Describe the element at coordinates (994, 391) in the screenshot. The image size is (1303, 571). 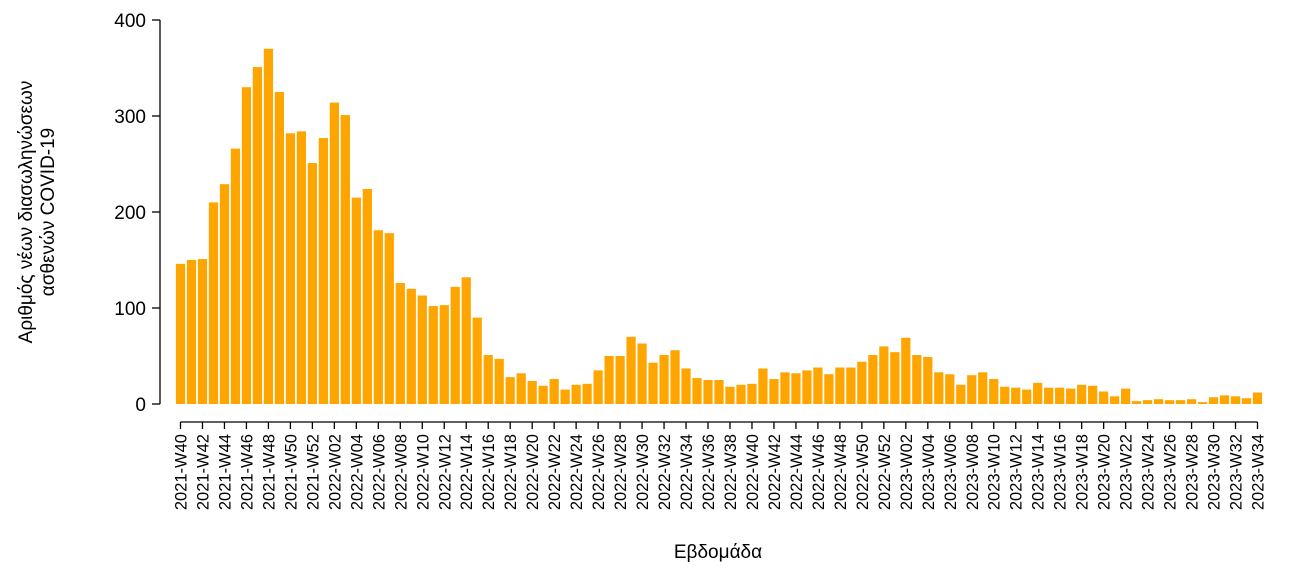
I see `bar-2023-W10` at that location.